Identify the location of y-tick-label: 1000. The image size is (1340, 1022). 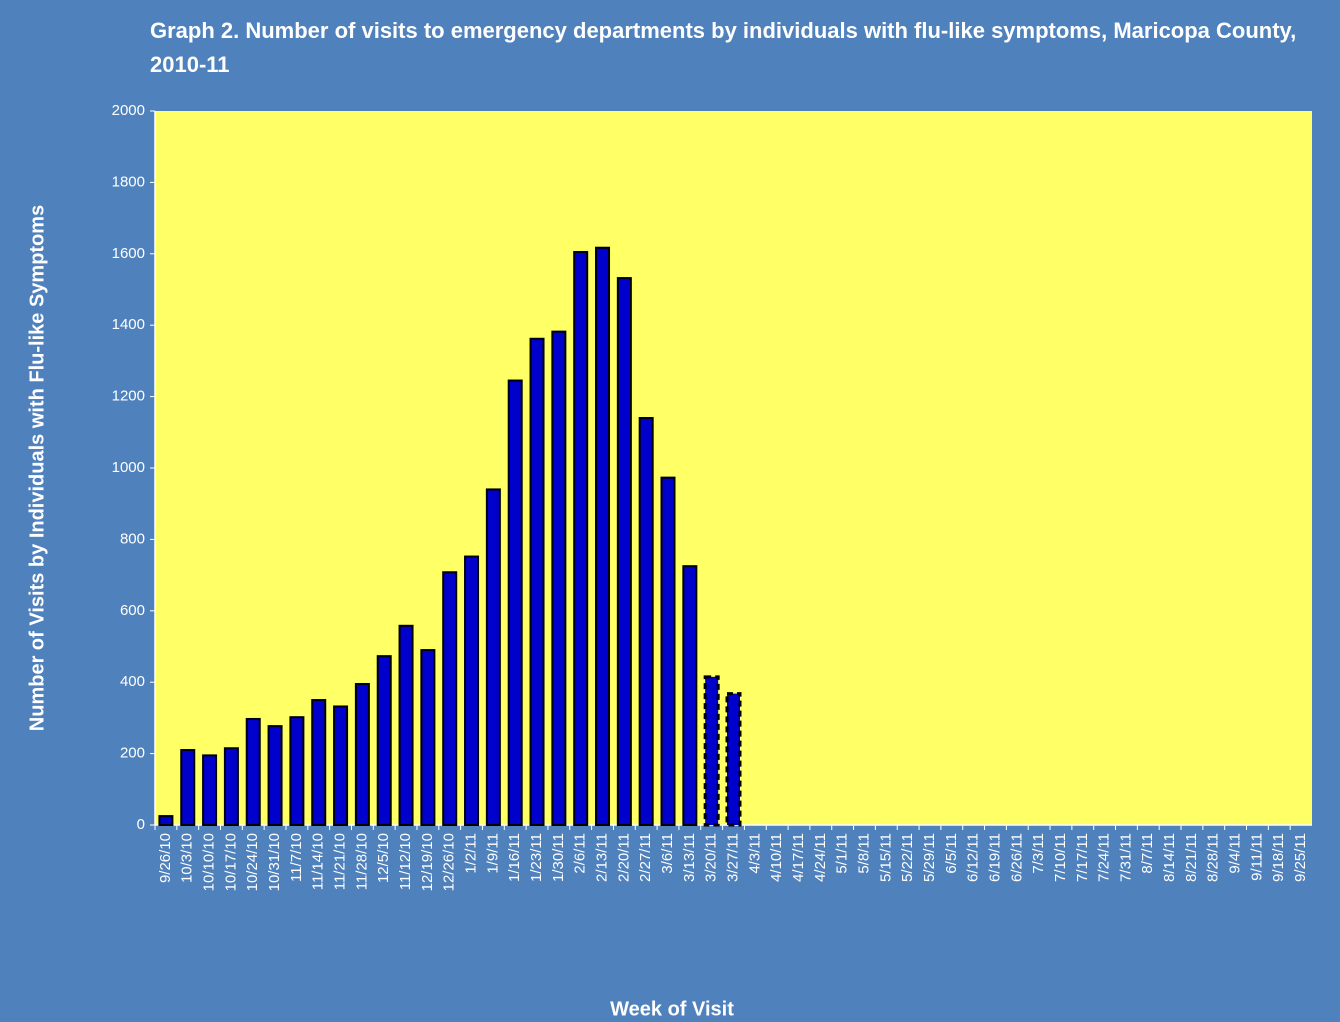
(128, 467).